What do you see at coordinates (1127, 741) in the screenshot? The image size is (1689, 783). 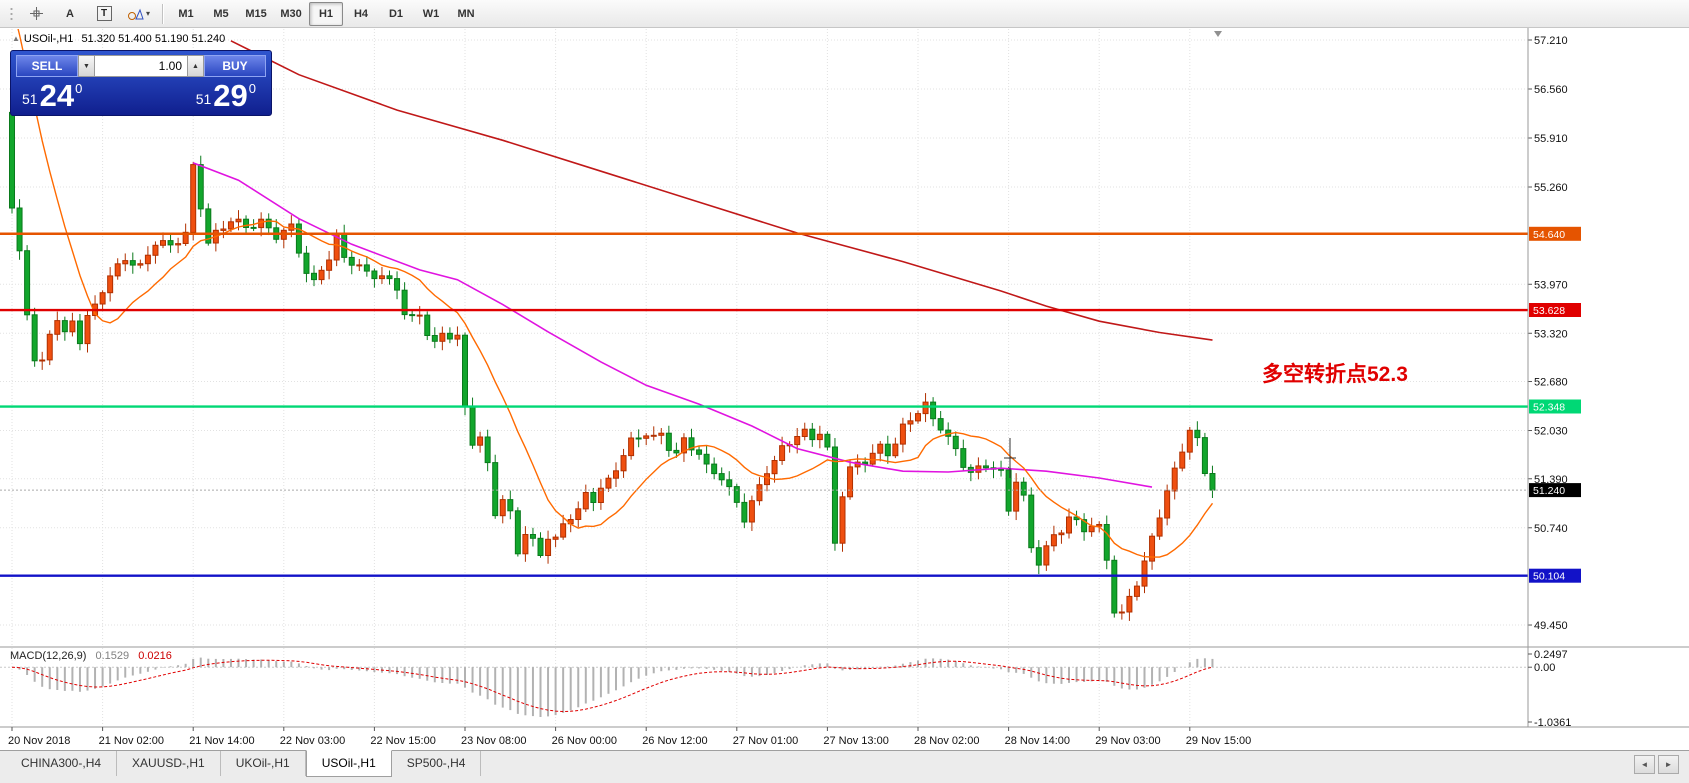 I see `time-axis-label: 29 Nov 03:00` at bounding box center [1127, 741].